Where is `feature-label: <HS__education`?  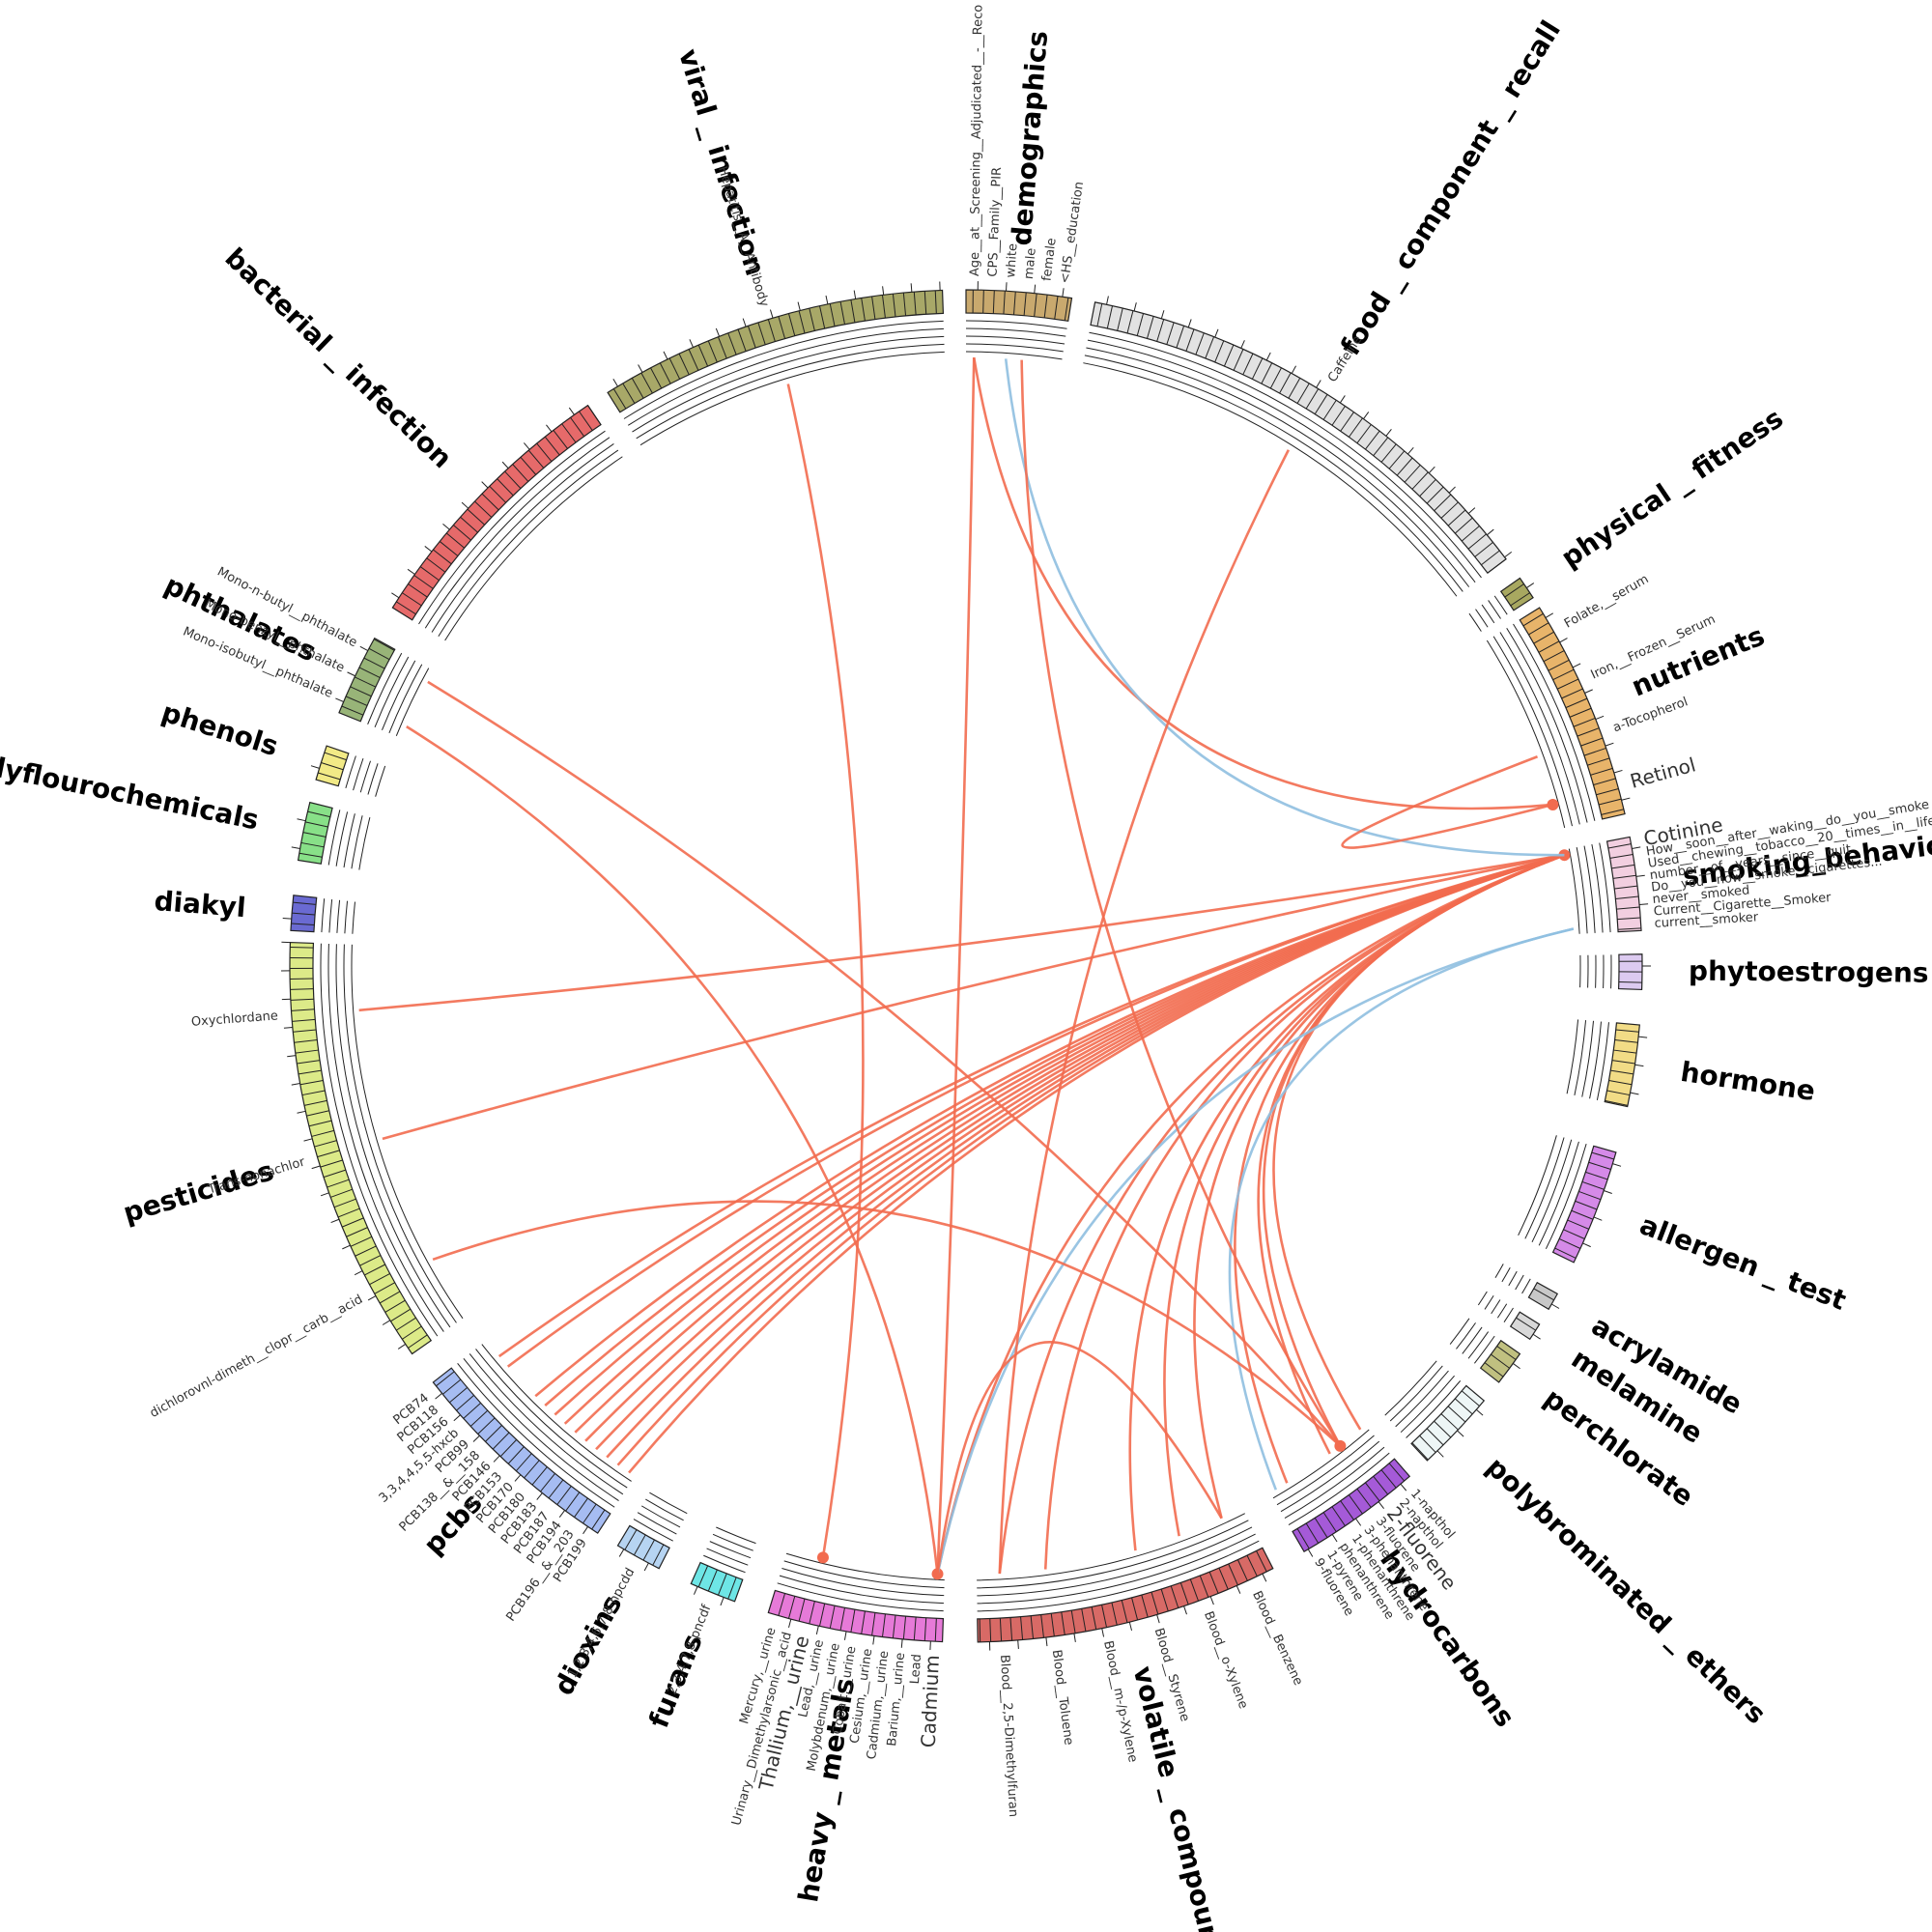
feature-label: <HS__education is located at coordinates (1072, 232).